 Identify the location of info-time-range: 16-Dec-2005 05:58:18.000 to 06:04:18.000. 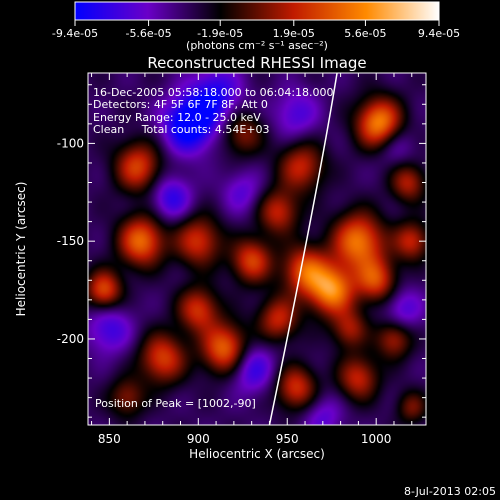
(213, 92).